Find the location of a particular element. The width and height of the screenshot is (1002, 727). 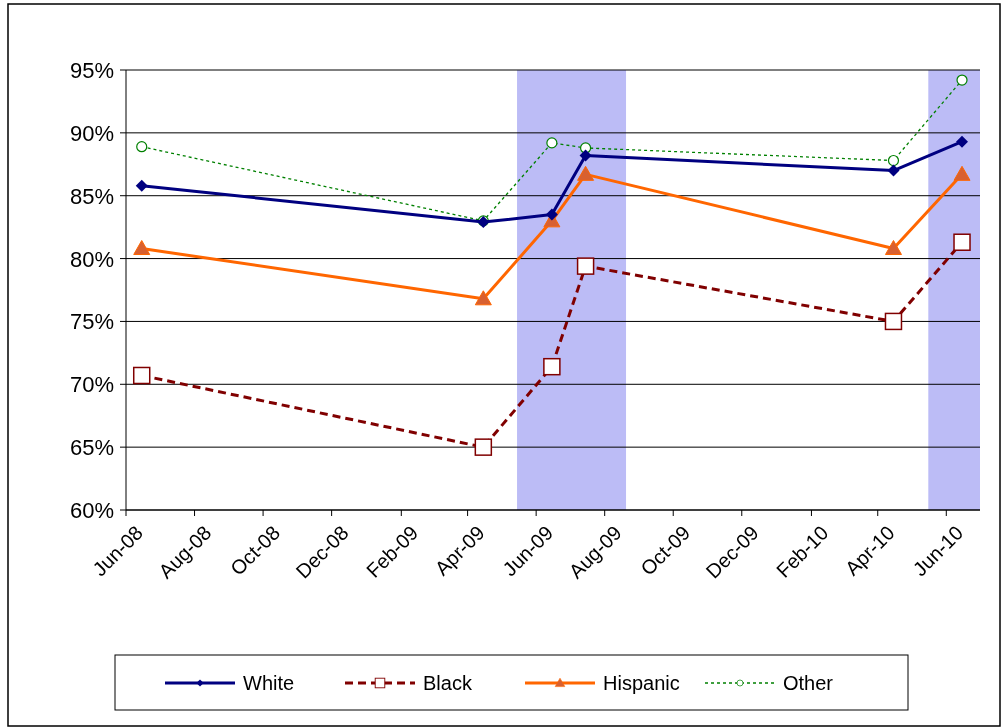

legend-label: Other is located at coordinates (808, 683).